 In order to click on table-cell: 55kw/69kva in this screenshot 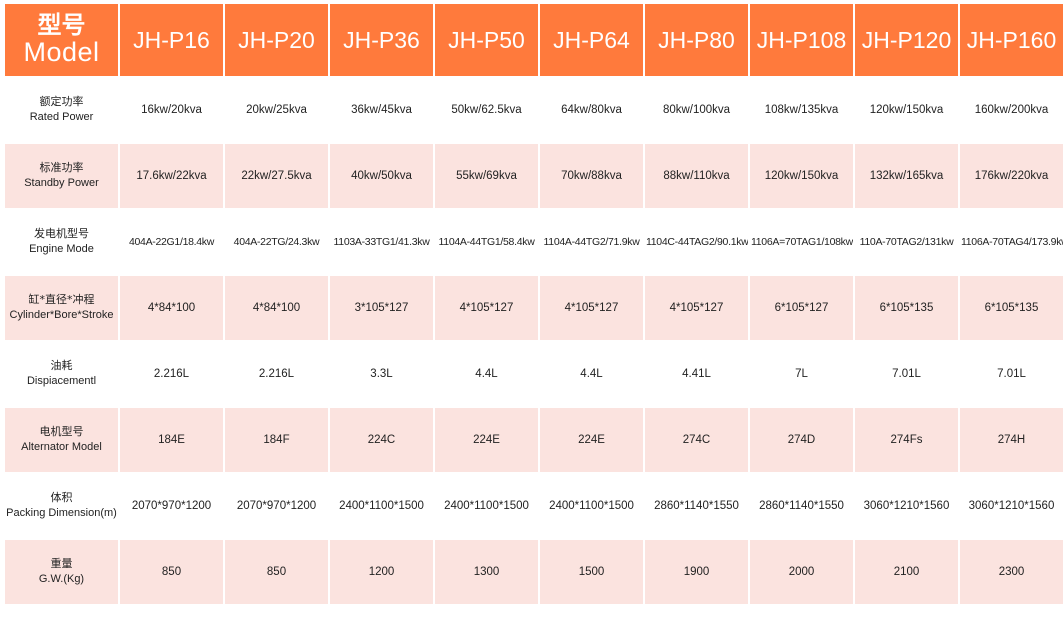, I will do `click(486, 176)`.